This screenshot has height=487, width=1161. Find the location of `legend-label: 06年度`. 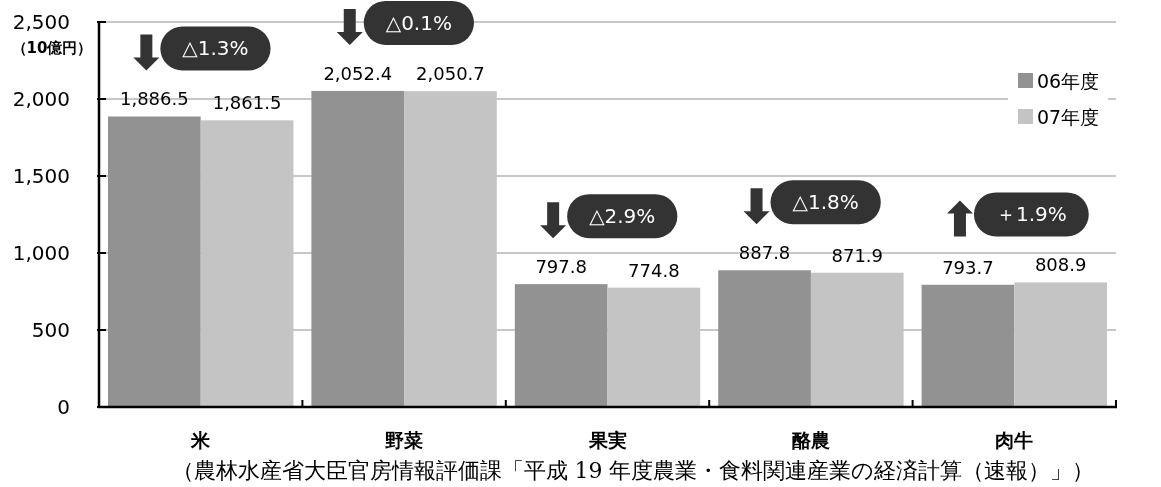

legend-label: 06年度 is located at coordinates (1068, 81).